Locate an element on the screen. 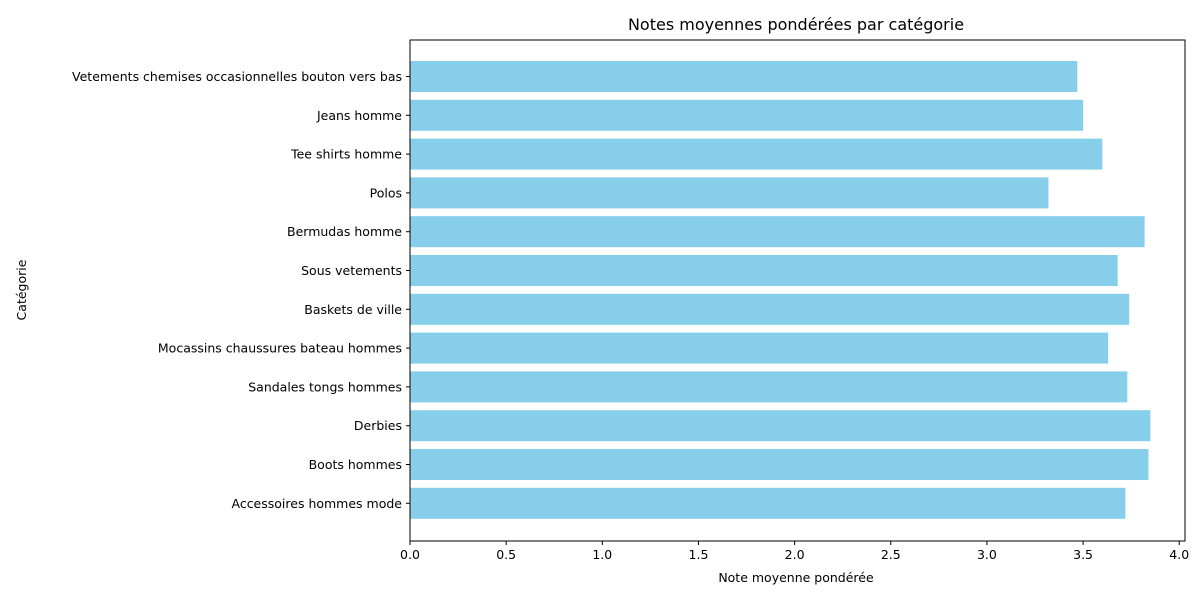 The image size is (1200, 600). x-tick-label: 1.0 is located at coordinates (602, 554).